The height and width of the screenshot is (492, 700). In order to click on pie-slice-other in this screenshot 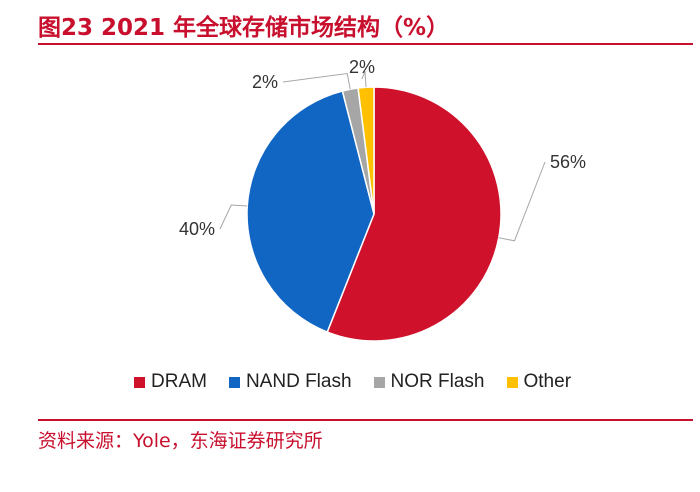, I will do `click(366, 150)`.